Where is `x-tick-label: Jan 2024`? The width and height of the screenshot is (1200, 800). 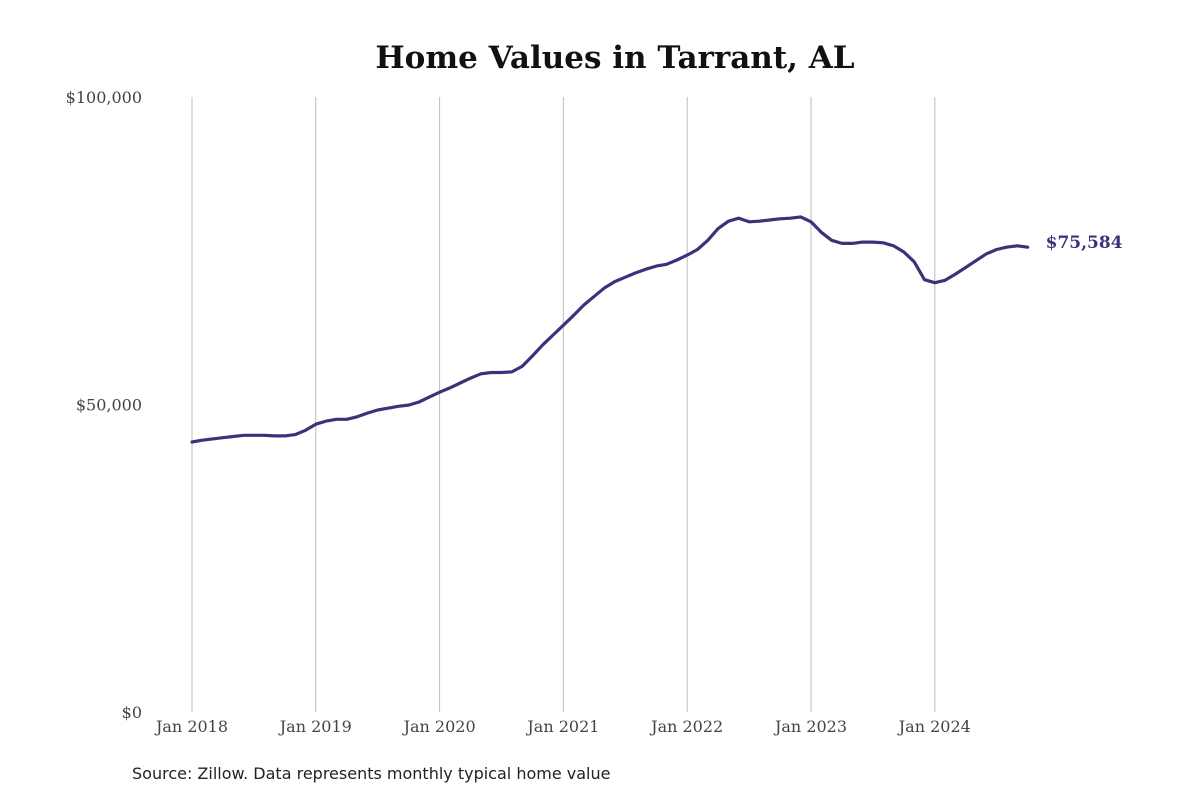
x-tick-label: Jan 2024 is located at coordinates (934, 726).